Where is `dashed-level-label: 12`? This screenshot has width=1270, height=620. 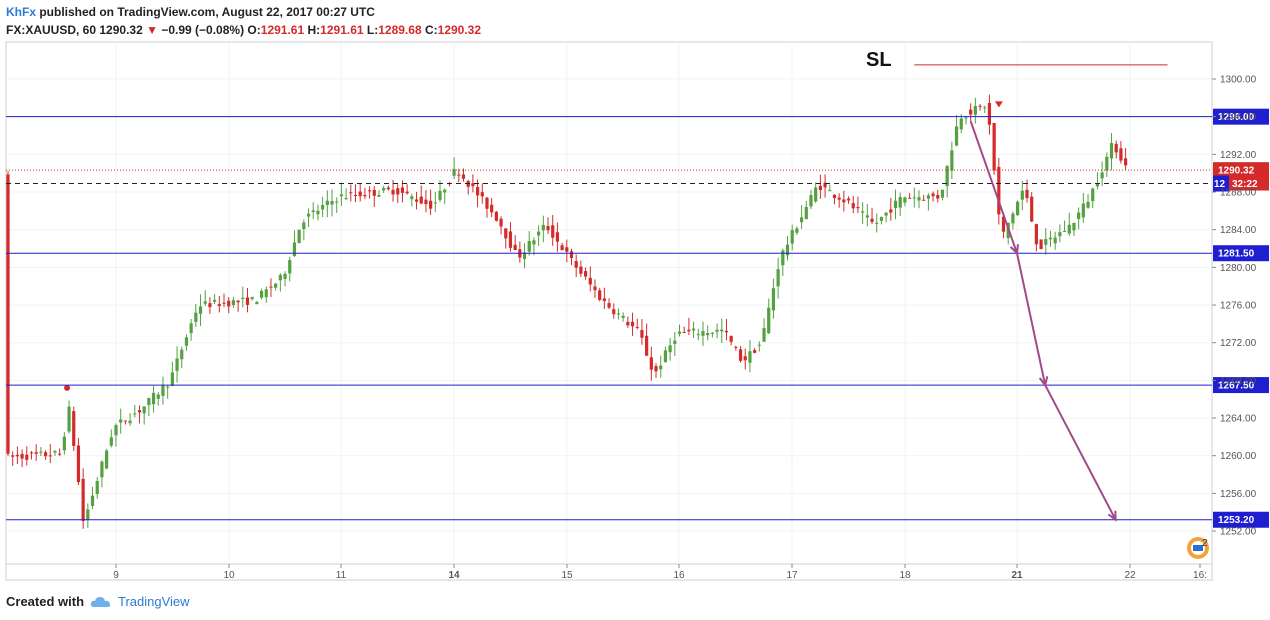
dashed-level-label: 12 is located at coordinates (1220, 184).